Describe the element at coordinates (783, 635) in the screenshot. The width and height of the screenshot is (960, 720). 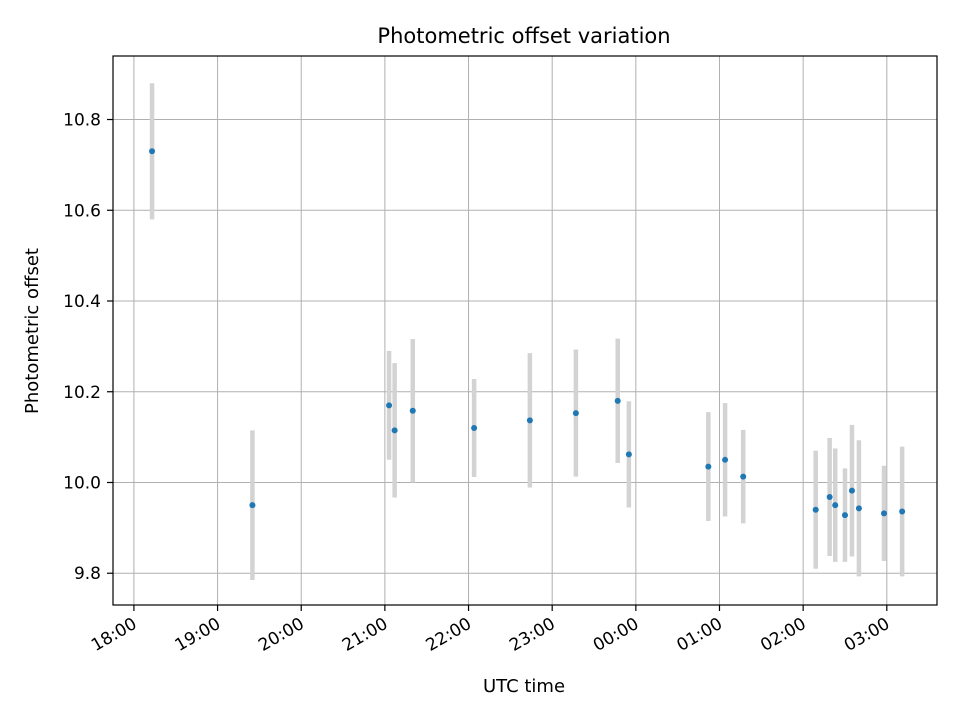
I see `x-tick-label: 02:00` at that location.